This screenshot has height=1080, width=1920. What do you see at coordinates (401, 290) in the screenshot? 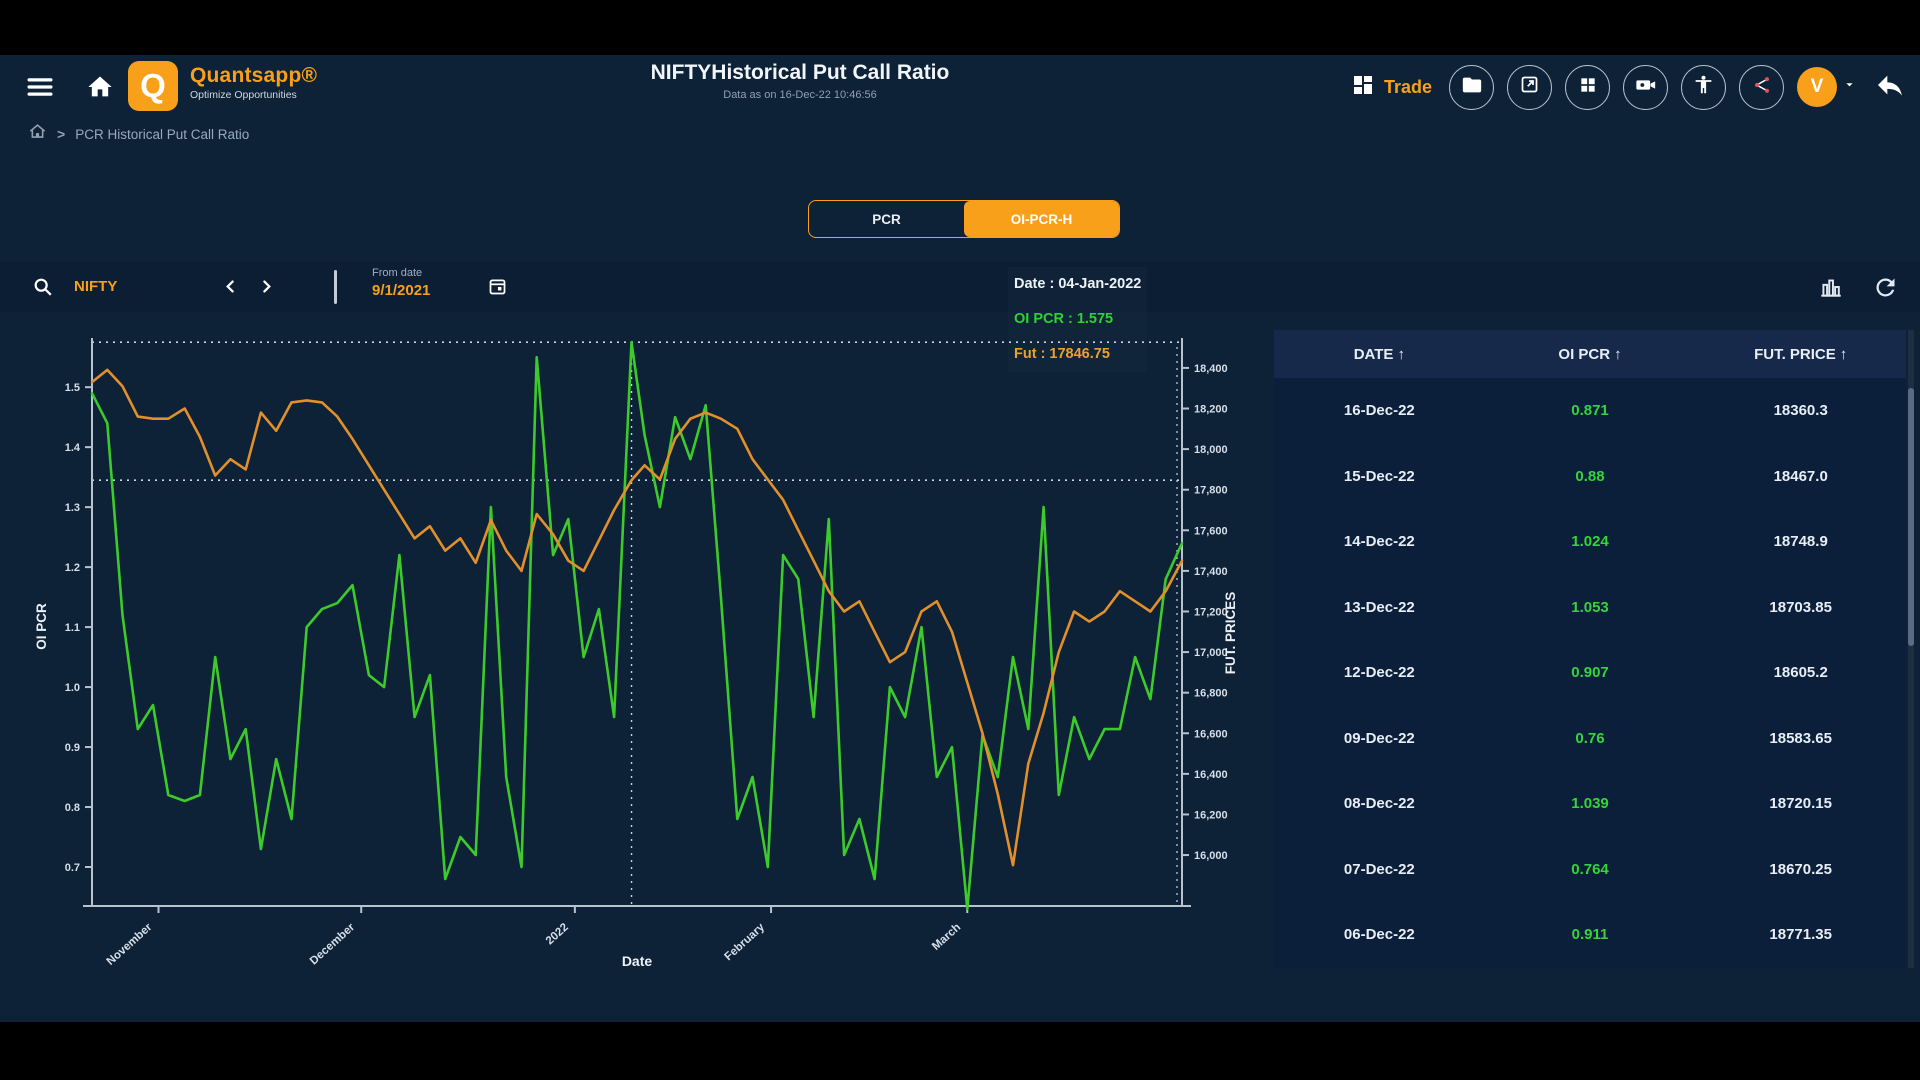
I see `from-date-value: 9/1/2021` at bounding box center [401, 290].